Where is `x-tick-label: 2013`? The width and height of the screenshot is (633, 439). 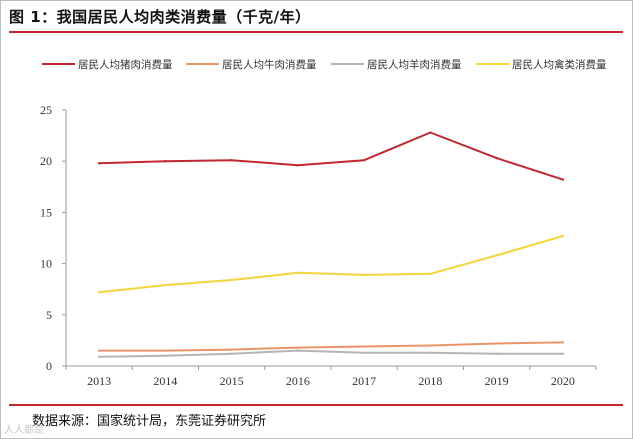
x-tick-label: 2013 is located at coordinates (99, 381).